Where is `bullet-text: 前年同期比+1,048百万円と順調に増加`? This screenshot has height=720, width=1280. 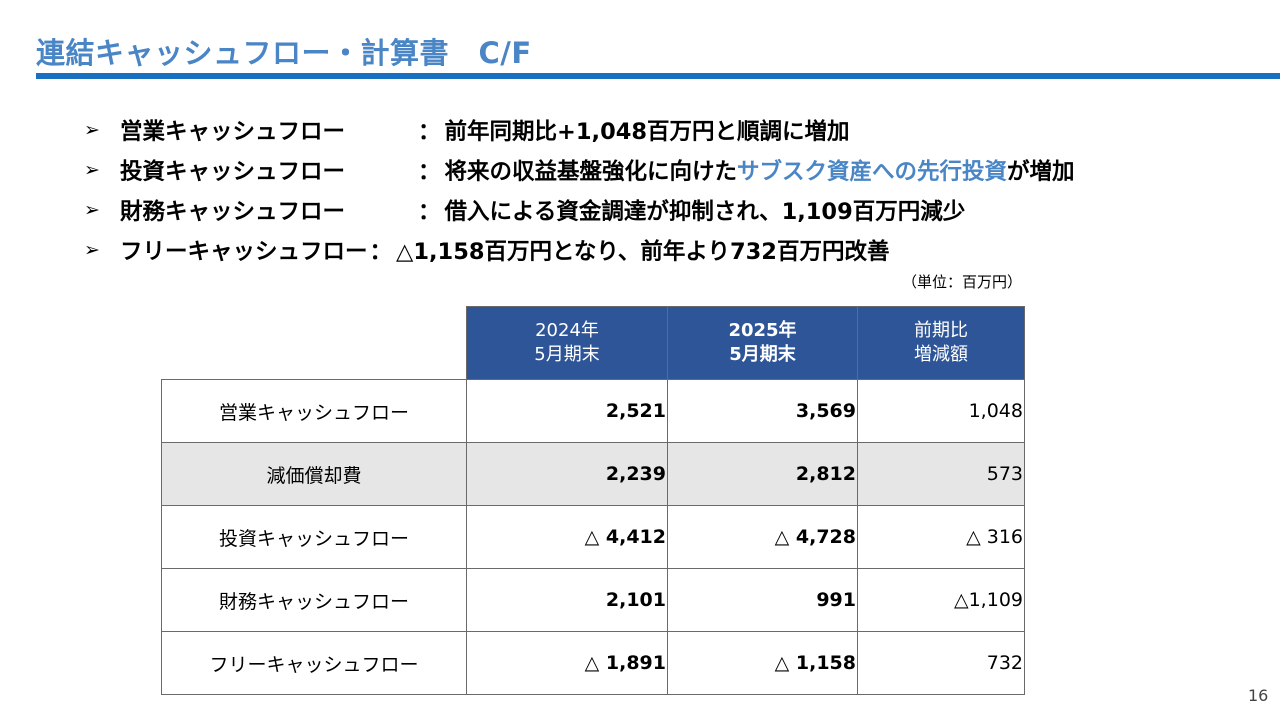
bullet-text: 前年同期比+1,048百万円と順調に増加 is located at coordinates (647, 132).